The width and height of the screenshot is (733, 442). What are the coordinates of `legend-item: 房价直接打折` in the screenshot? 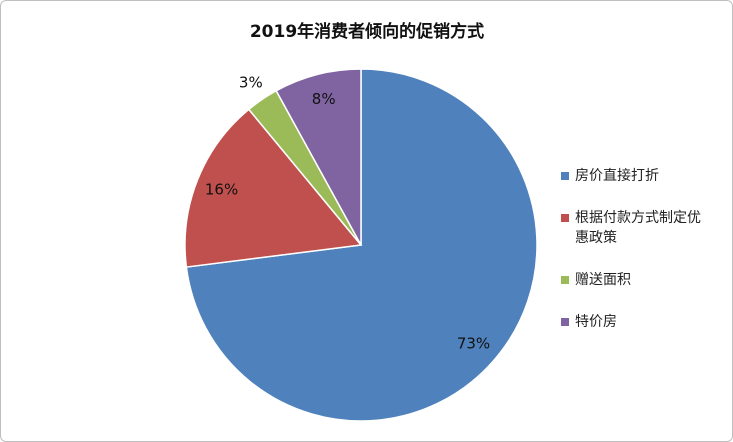 It's located at (636, 176).